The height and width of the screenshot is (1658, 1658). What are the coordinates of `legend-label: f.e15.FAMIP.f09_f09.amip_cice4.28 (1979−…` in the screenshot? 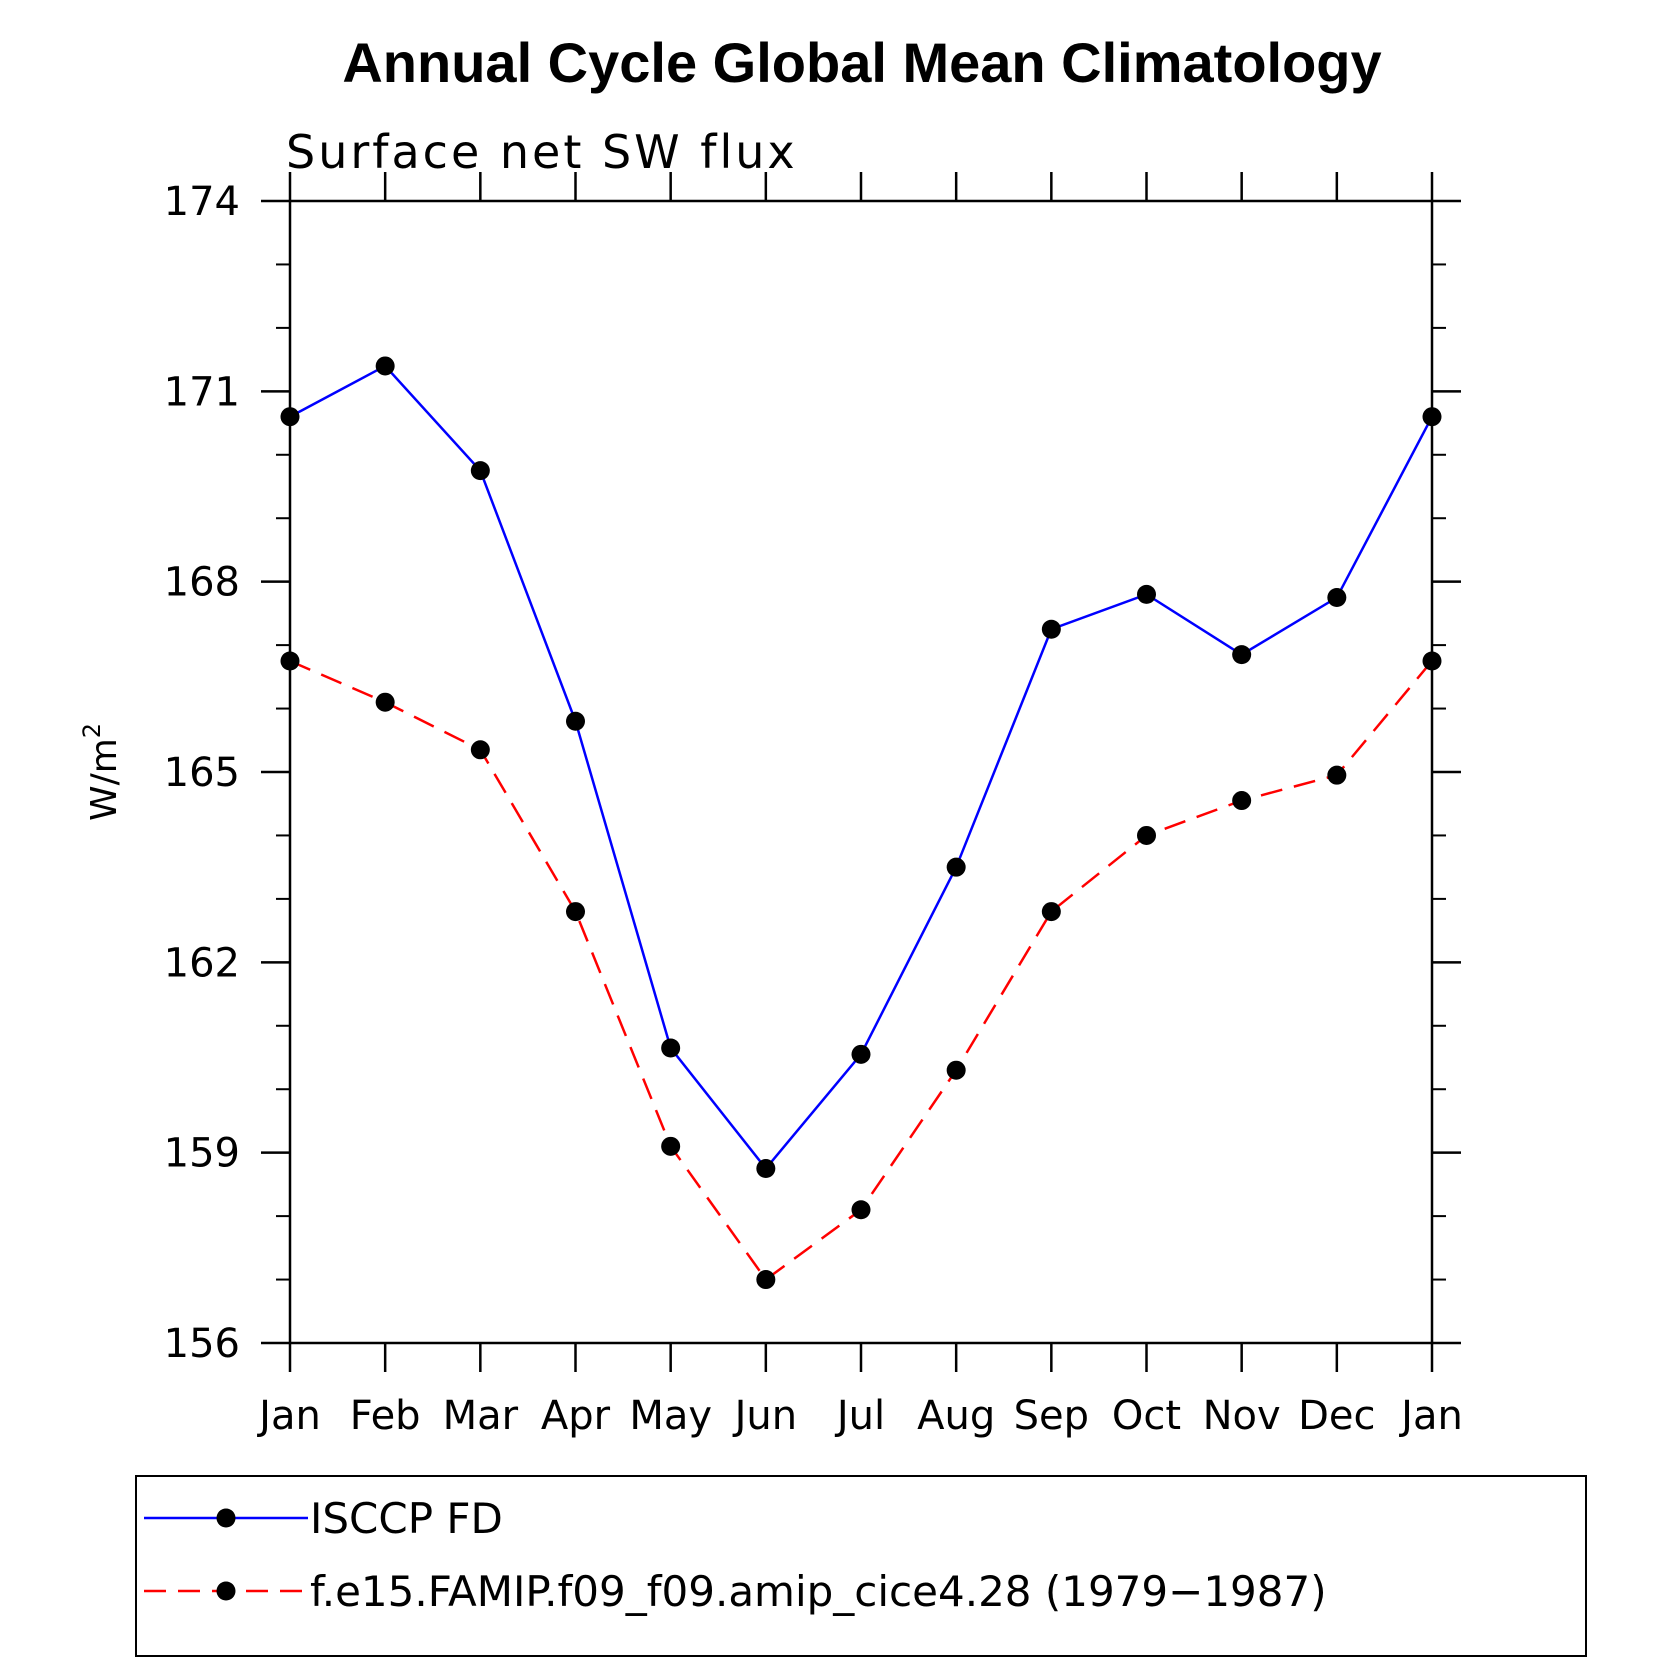 It's located at (818, 1591).